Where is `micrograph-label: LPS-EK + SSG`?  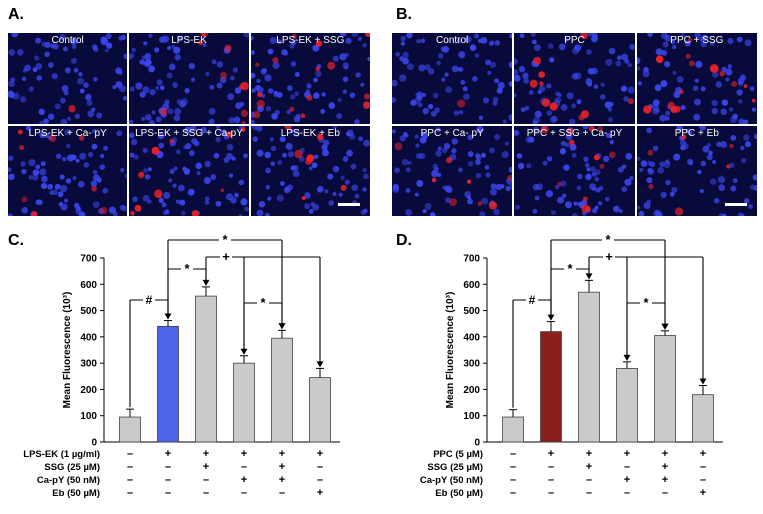
micrograph-label: LPS-EK + SSG is located at coordinates (310, 40).